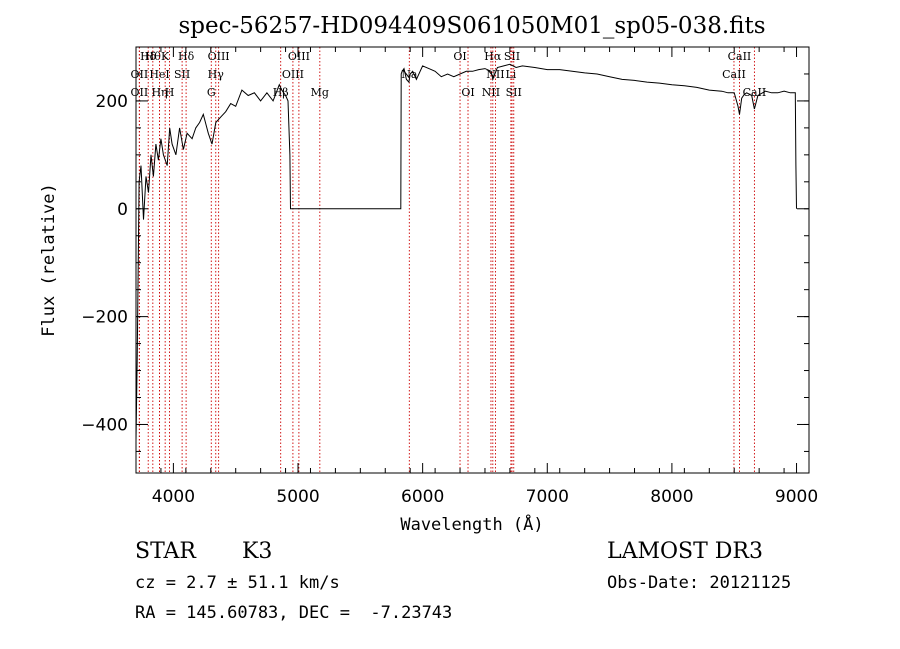  What do you see at coordinates (491, 92) in the screenshot?
I see `line-label: NII` at bounding box center [491, 92].